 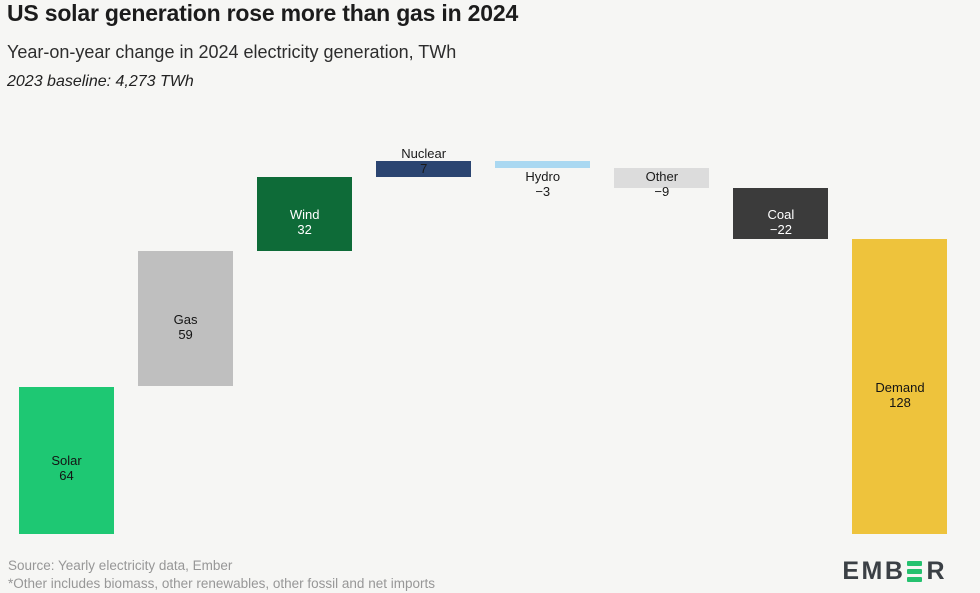 What do you see at coordinates (305, 213) in the screenshot?
I see `bar-wind` at bounding box center [305, 213].